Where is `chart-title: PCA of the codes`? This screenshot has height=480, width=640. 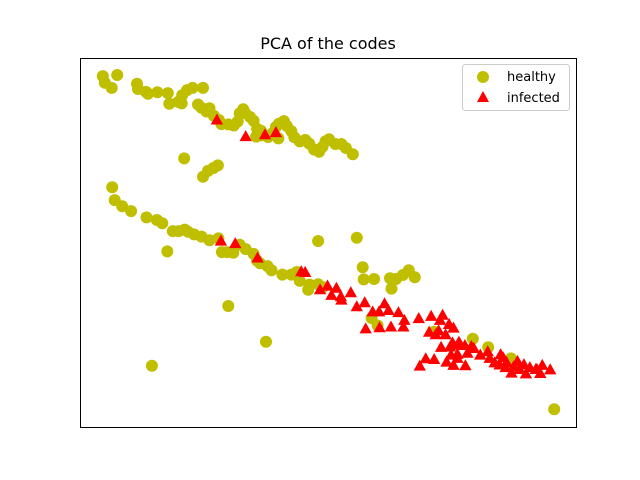 chart-title: PCA of the codes is located at coordinates (328, 43).